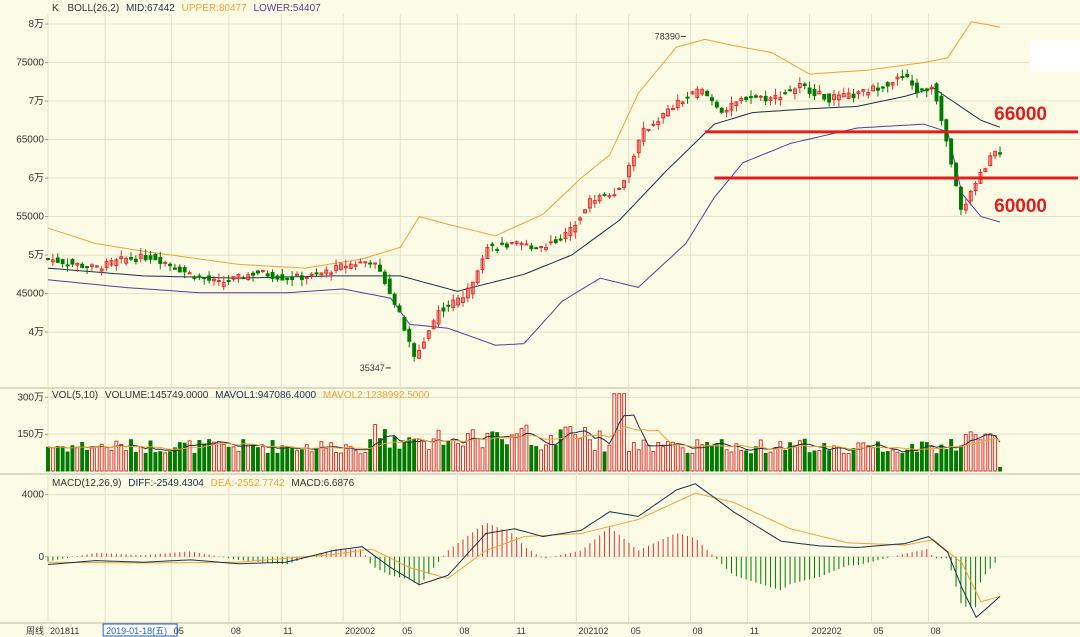  What do you see at coordinates (521, 565) in the screenshot?
I see `macd-histogram` at bounding box center [521, 565].